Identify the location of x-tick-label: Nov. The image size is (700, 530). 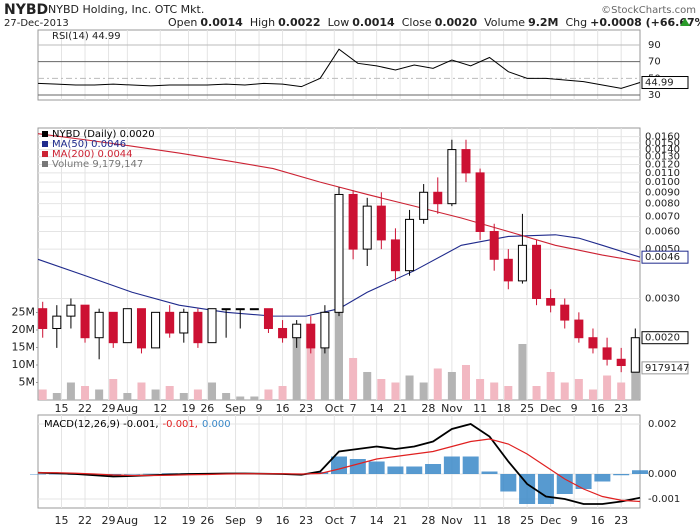
(452, 520).